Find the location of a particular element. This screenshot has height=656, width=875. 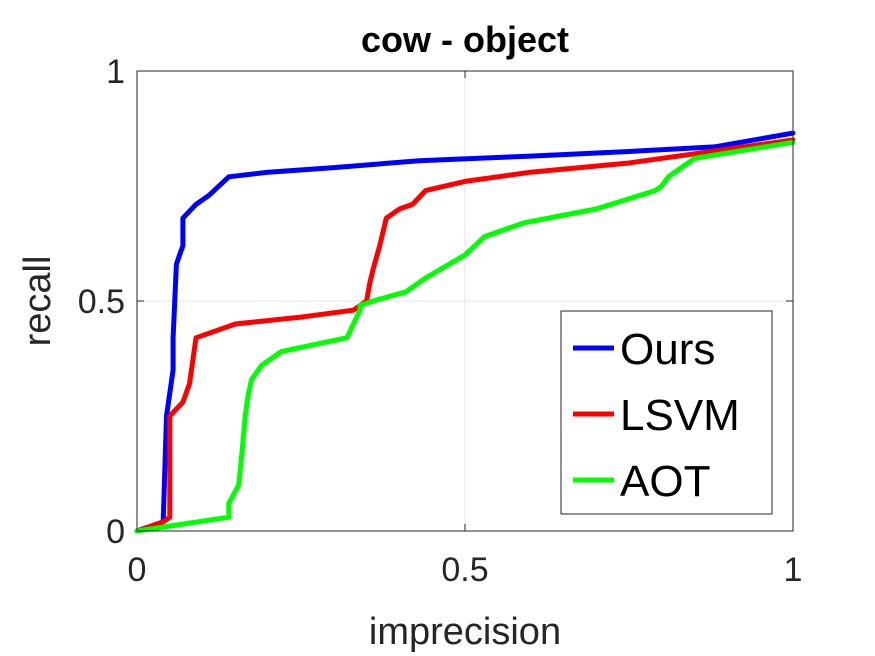

chart-title: cow - object is located at coordinates (465, 39).